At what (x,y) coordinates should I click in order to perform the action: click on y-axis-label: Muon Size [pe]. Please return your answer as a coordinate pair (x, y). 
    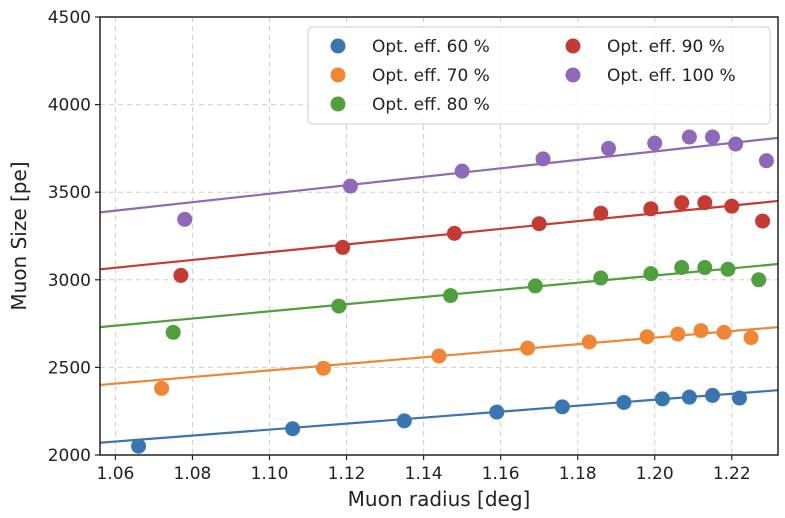
    Looking at the image, I should click on (19, 235).